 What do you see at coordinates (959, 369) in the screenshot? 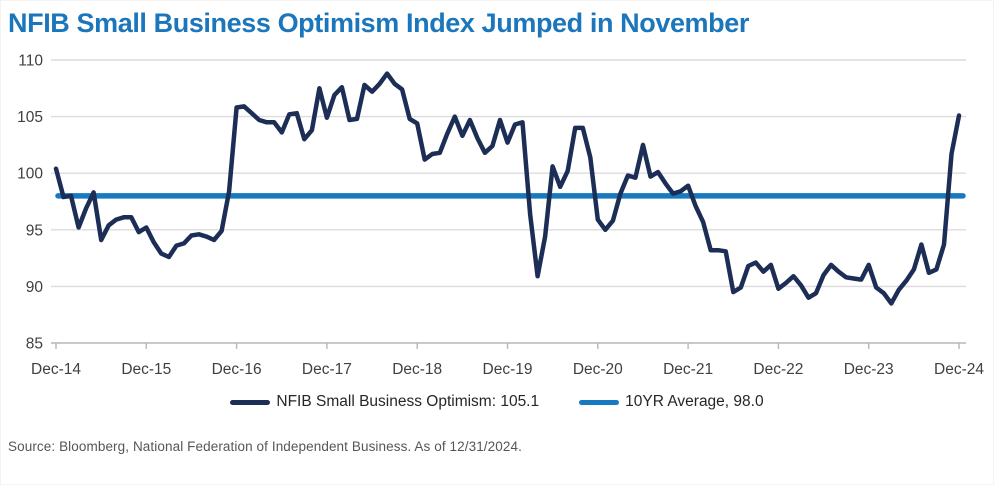
I see `x-tick-label: Dec-24` at bounding box center [959, 369].